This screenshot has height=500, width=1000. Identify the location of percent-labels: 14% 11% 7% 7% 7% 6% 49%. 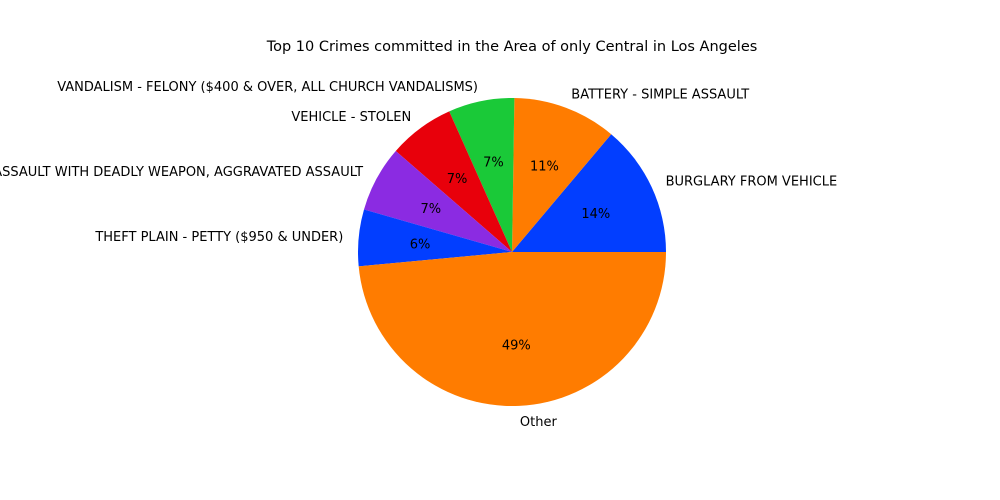
(510, 255).